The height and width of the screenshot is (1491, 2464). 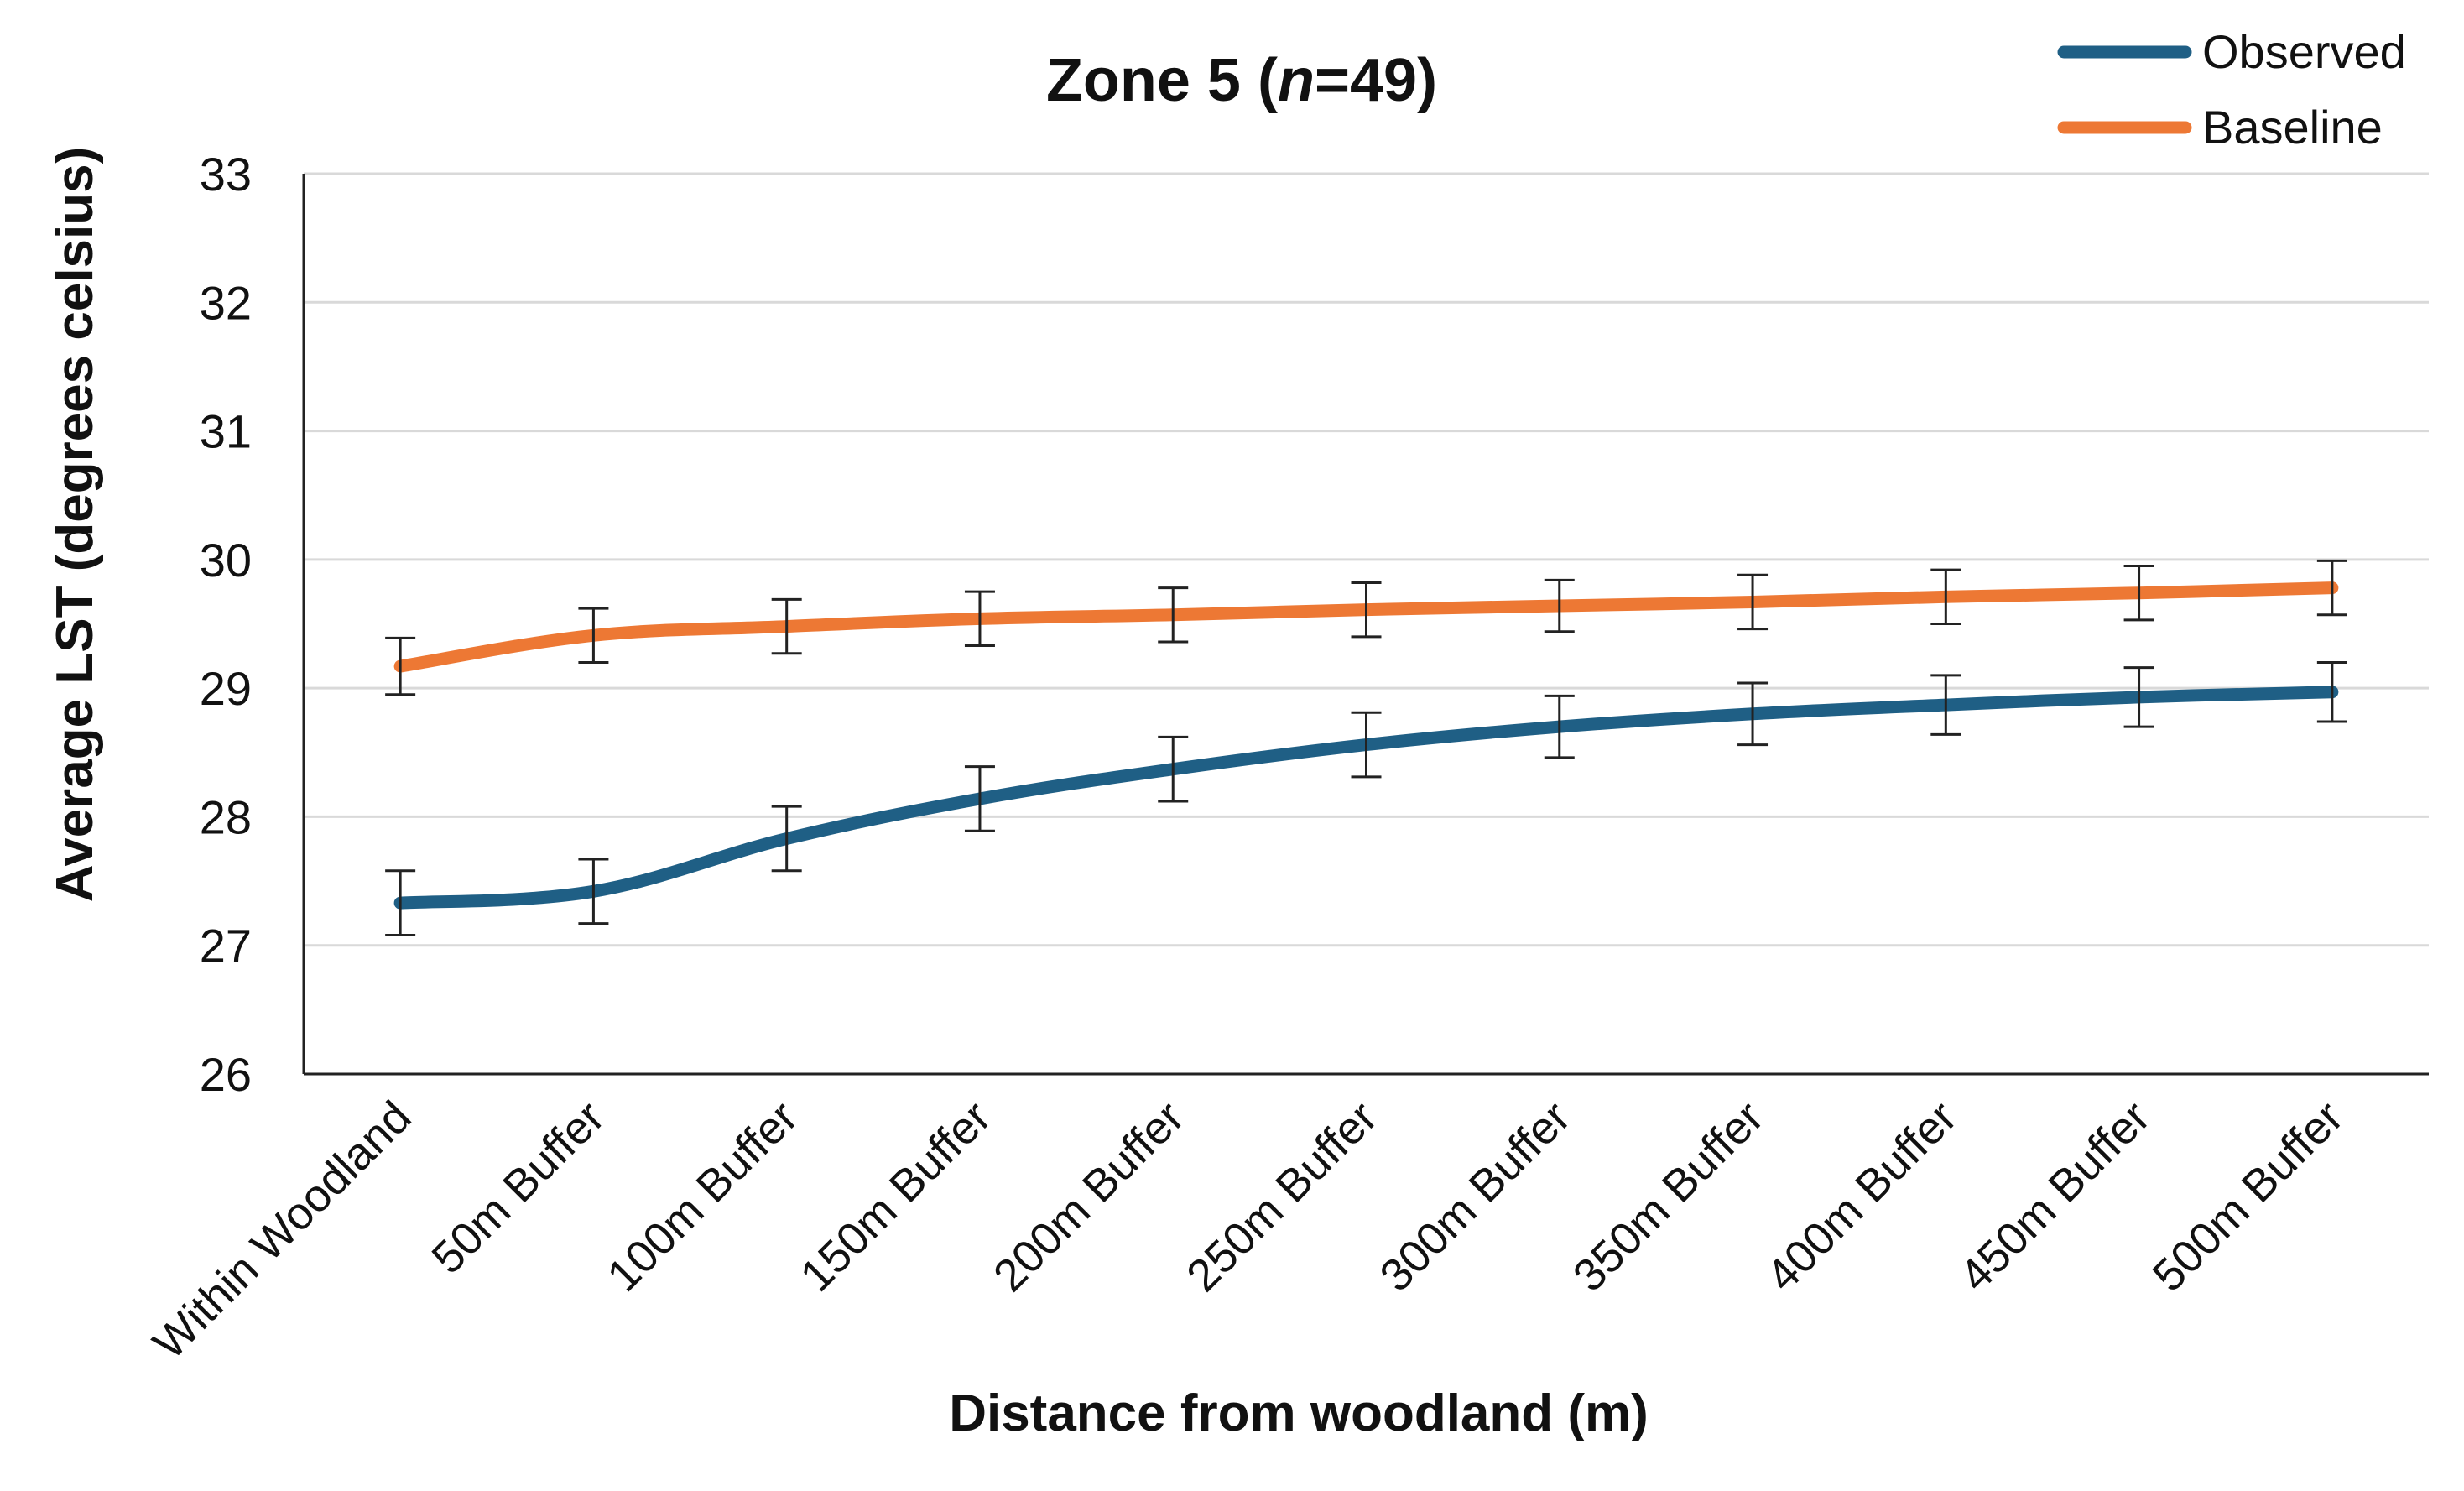 What do you see at coordinates (226, 174) in the screenshot?
I see `y-tick-label-33: 33` at bounding box center [226, 174].